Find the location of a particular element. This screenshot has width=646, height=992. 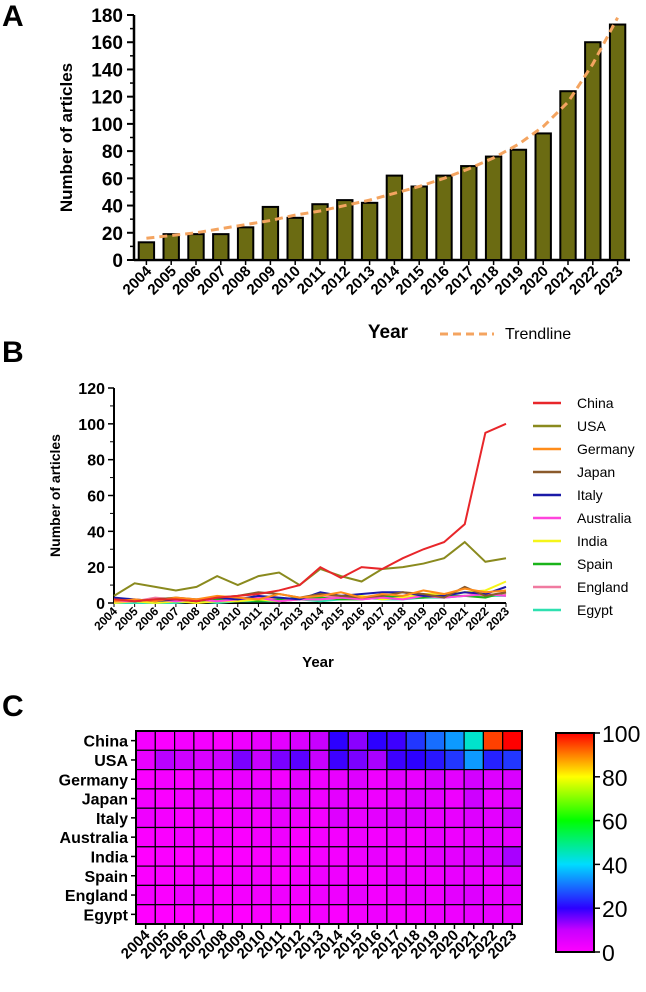

panel-c-colorbar-tick-label: 20 is located at coordinates (615, 909).